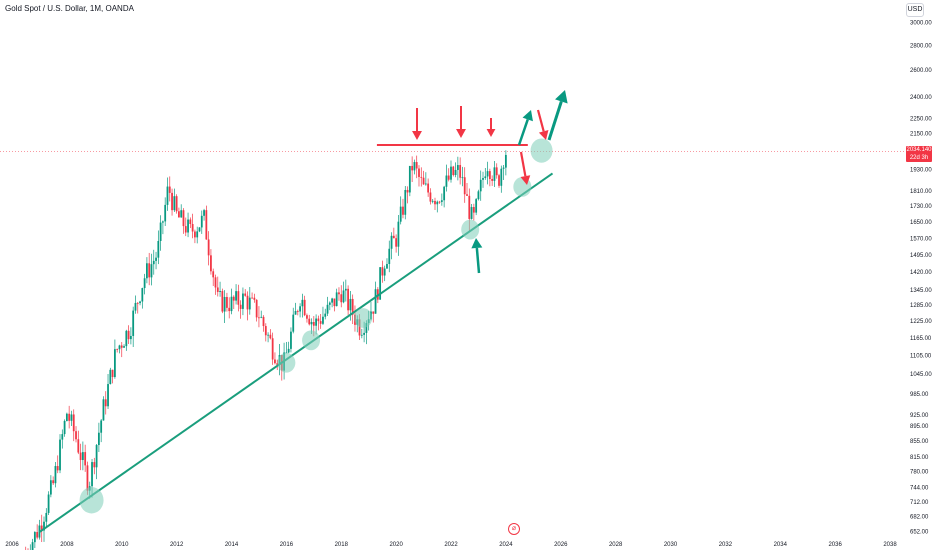  What do you see at coordinates (915, 10) in the screenshot?
I see `currency-button: USD` at bounding box center [915, 10].